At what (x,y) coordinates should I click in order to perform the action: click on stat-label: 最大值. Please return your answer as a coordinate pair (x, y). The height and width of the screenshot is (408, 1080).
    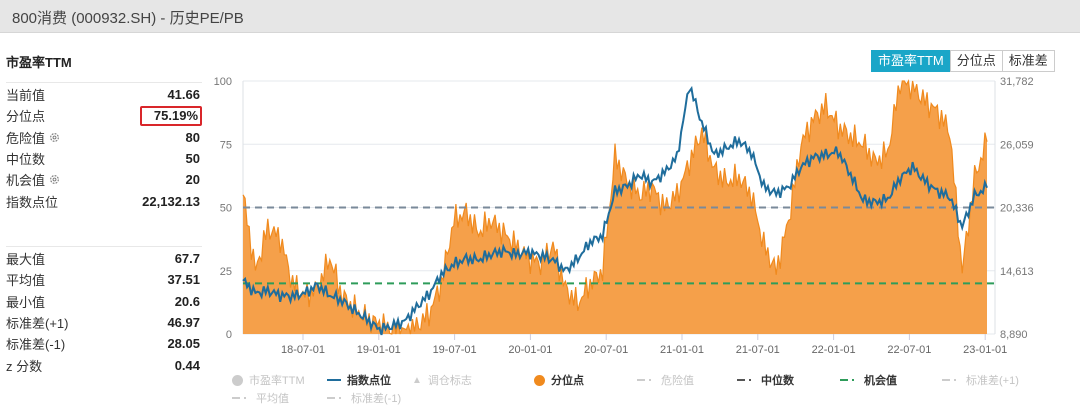
    Looking at the image, I should click on (25, 258).